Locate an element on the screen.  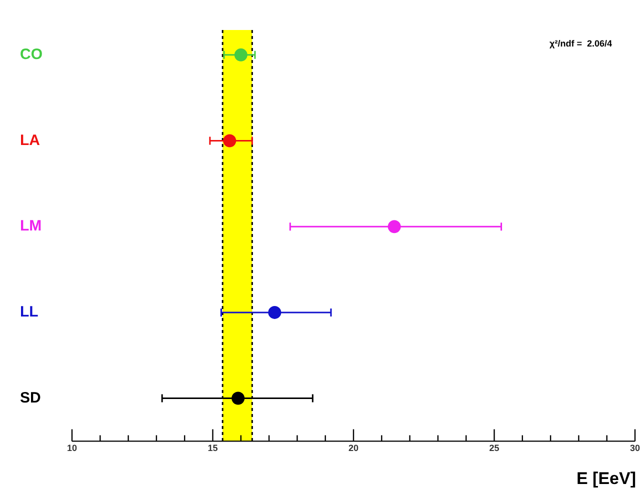
x-tick-label: 25 is located at coordinates (494, 448).